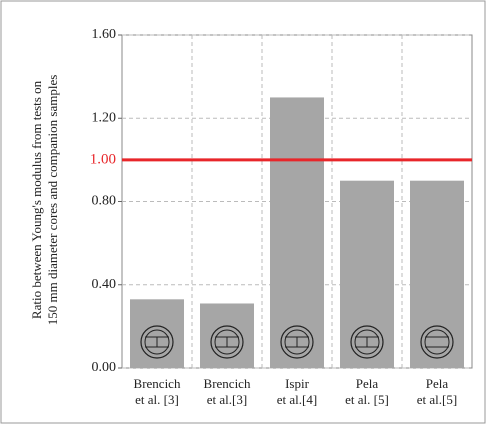 The image size is (486, 424). I want to click on x-tick-label: Pela et al.[5], so click(437, 391).